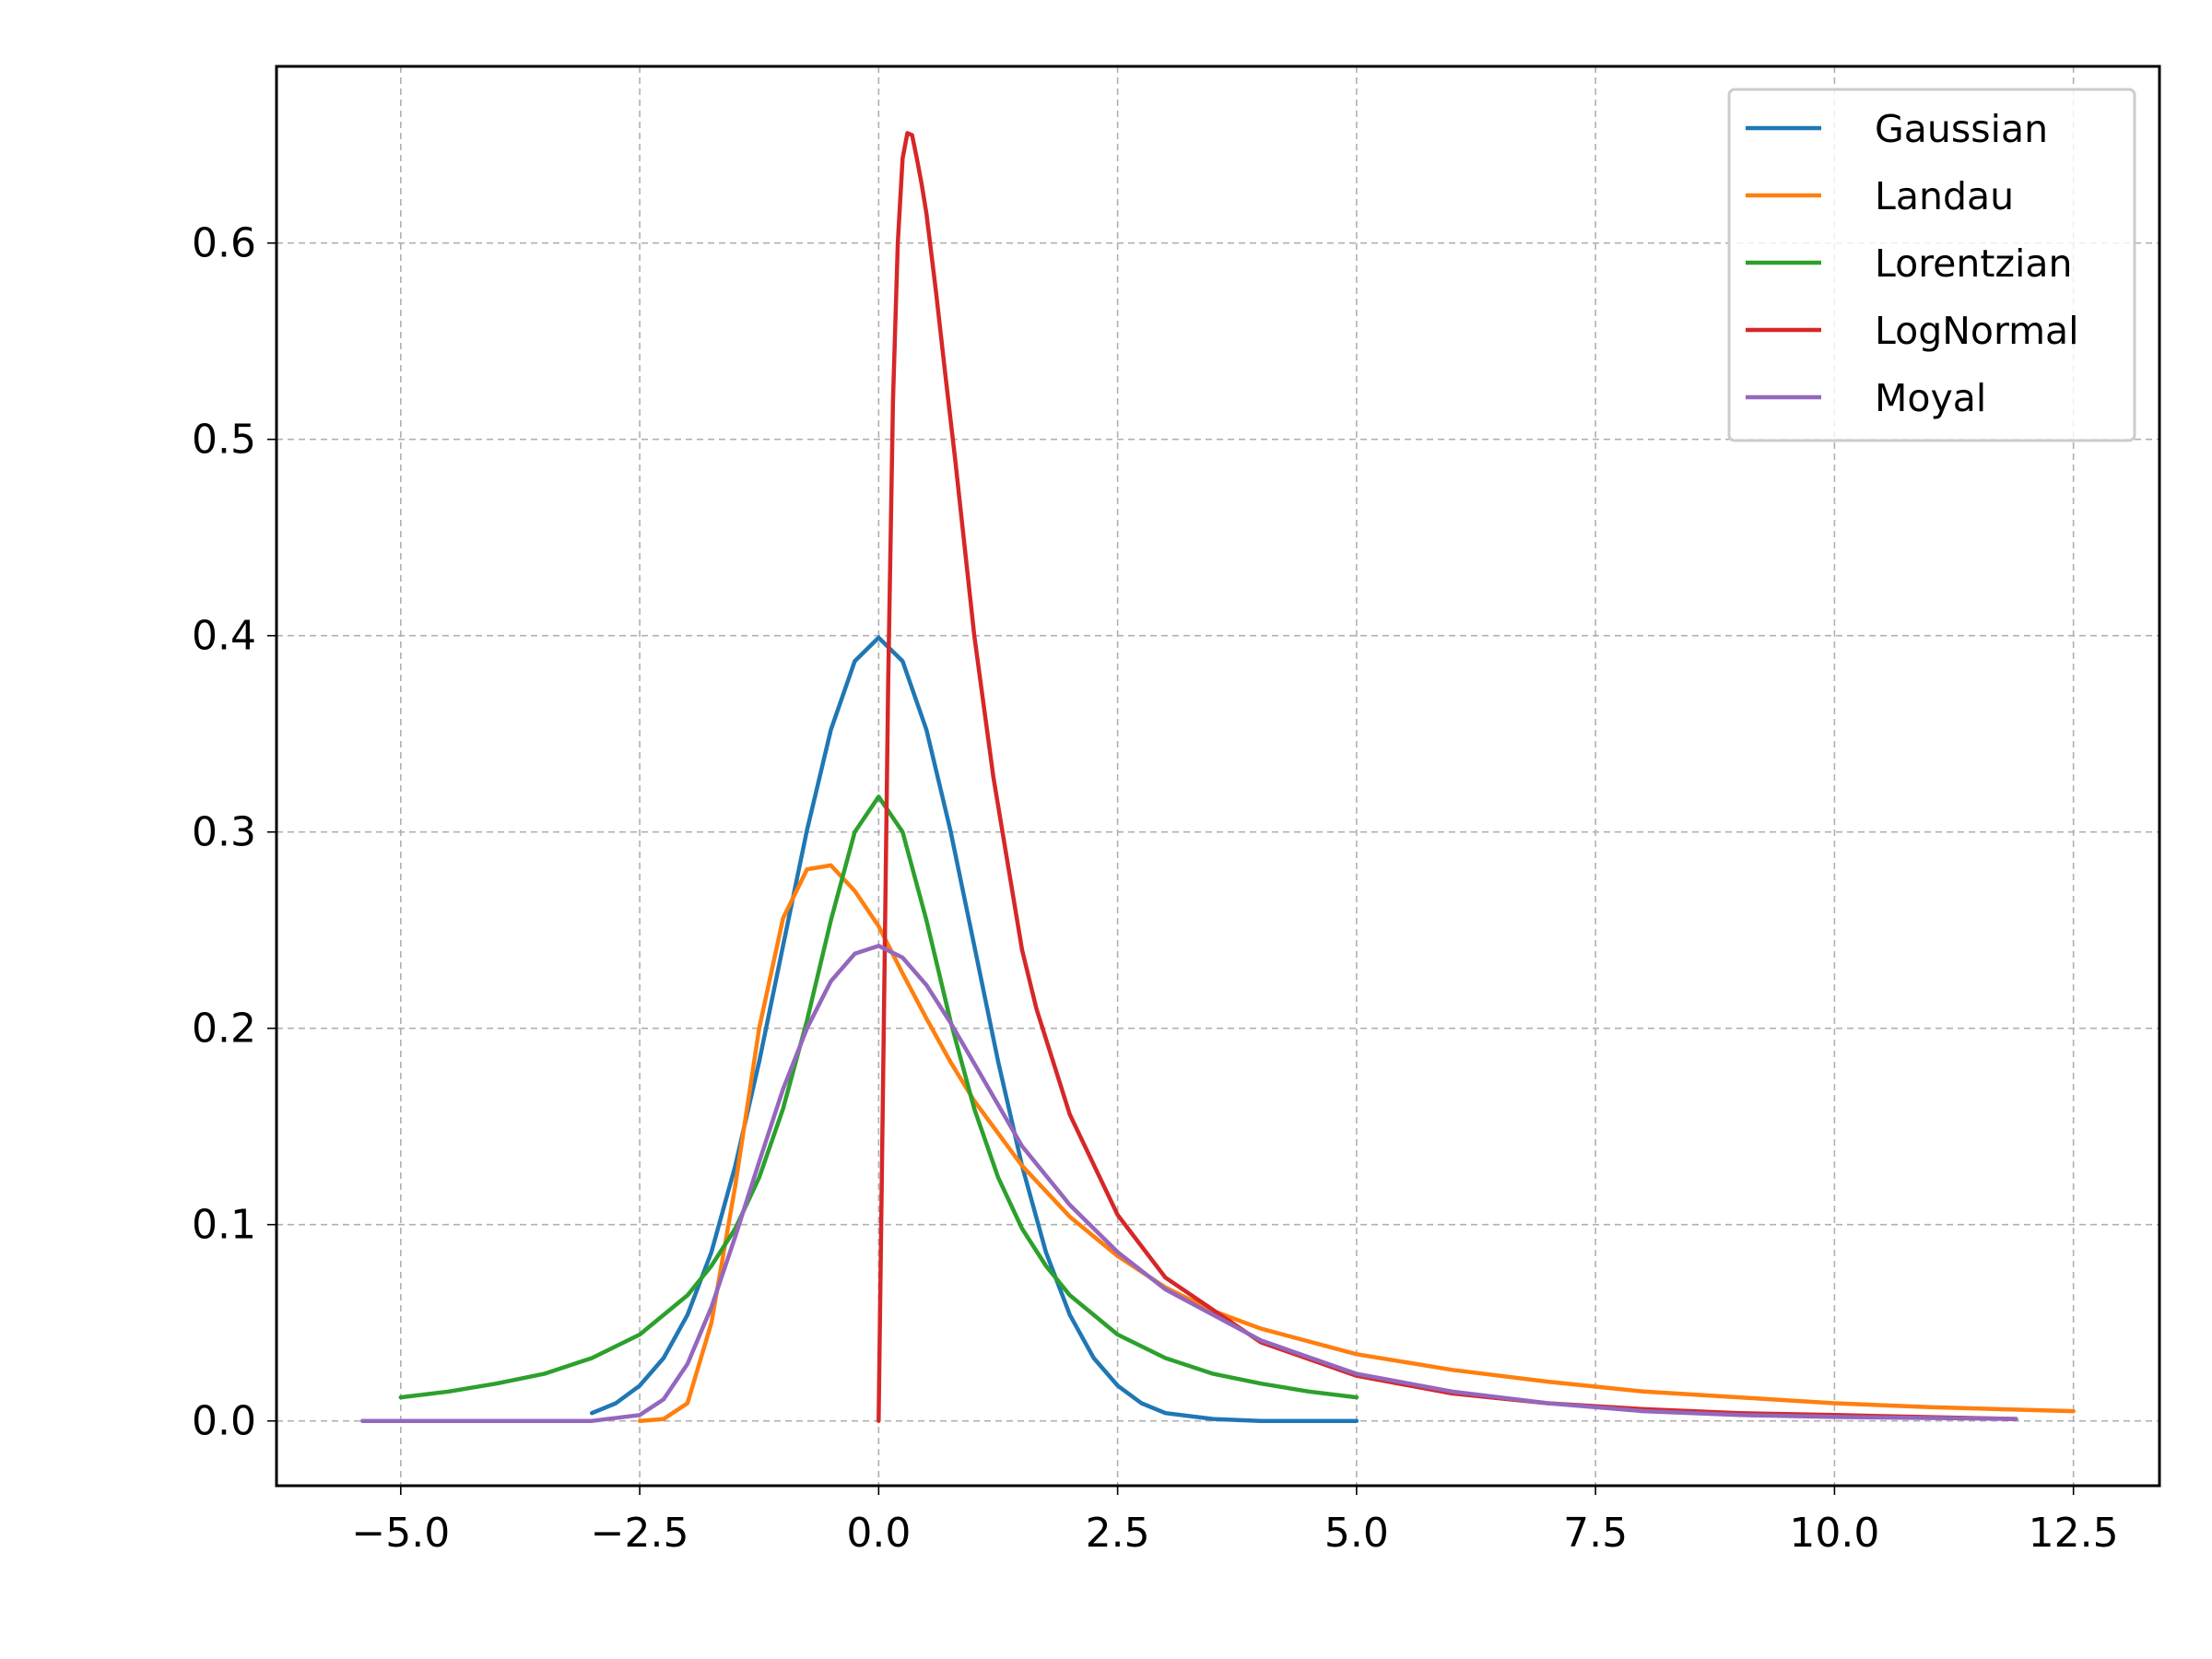 This screenshot has height=1659, width=2212. Describe the element at coordinates (224, 1225) in the screenshot. I see `y-tick-label: 0.1` at that location.